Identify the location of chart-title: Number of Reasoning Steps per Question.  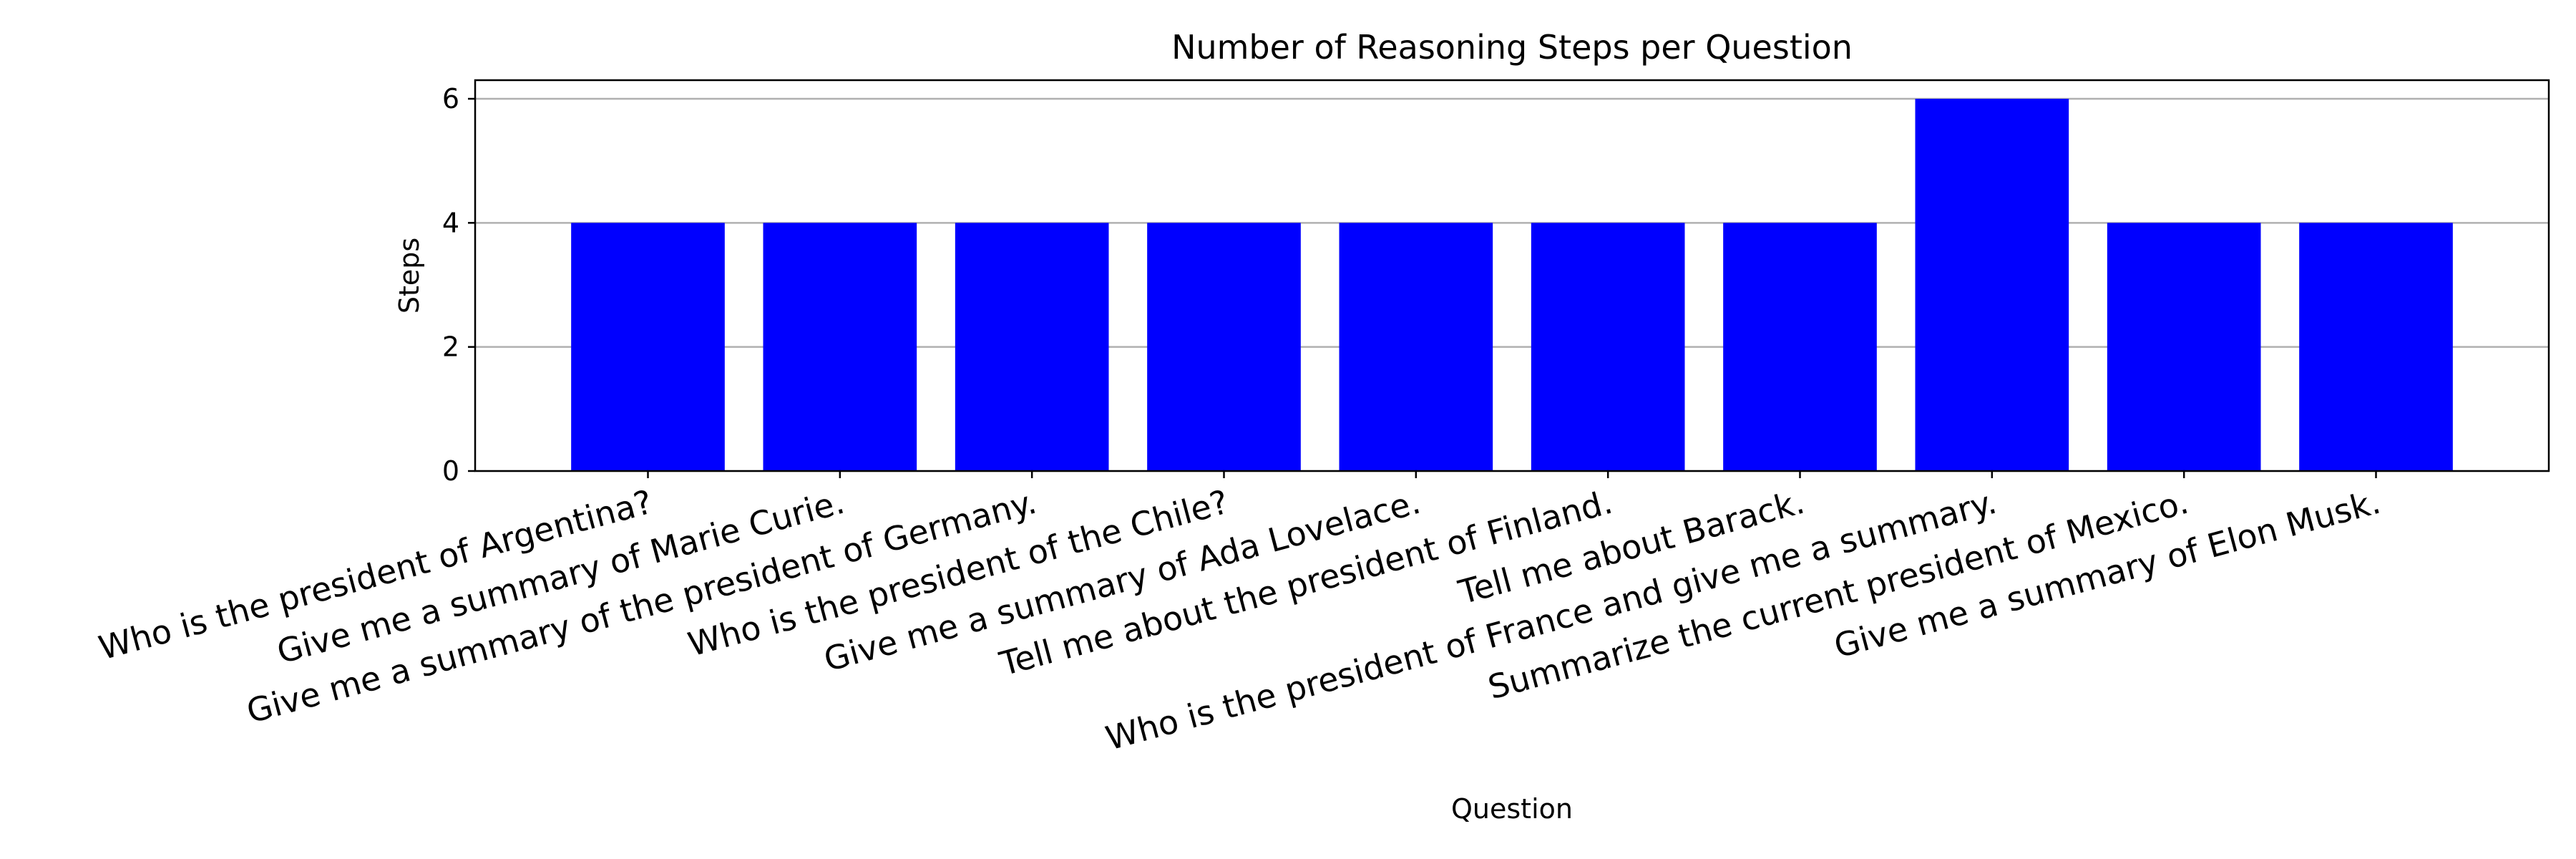
(1512, 48).